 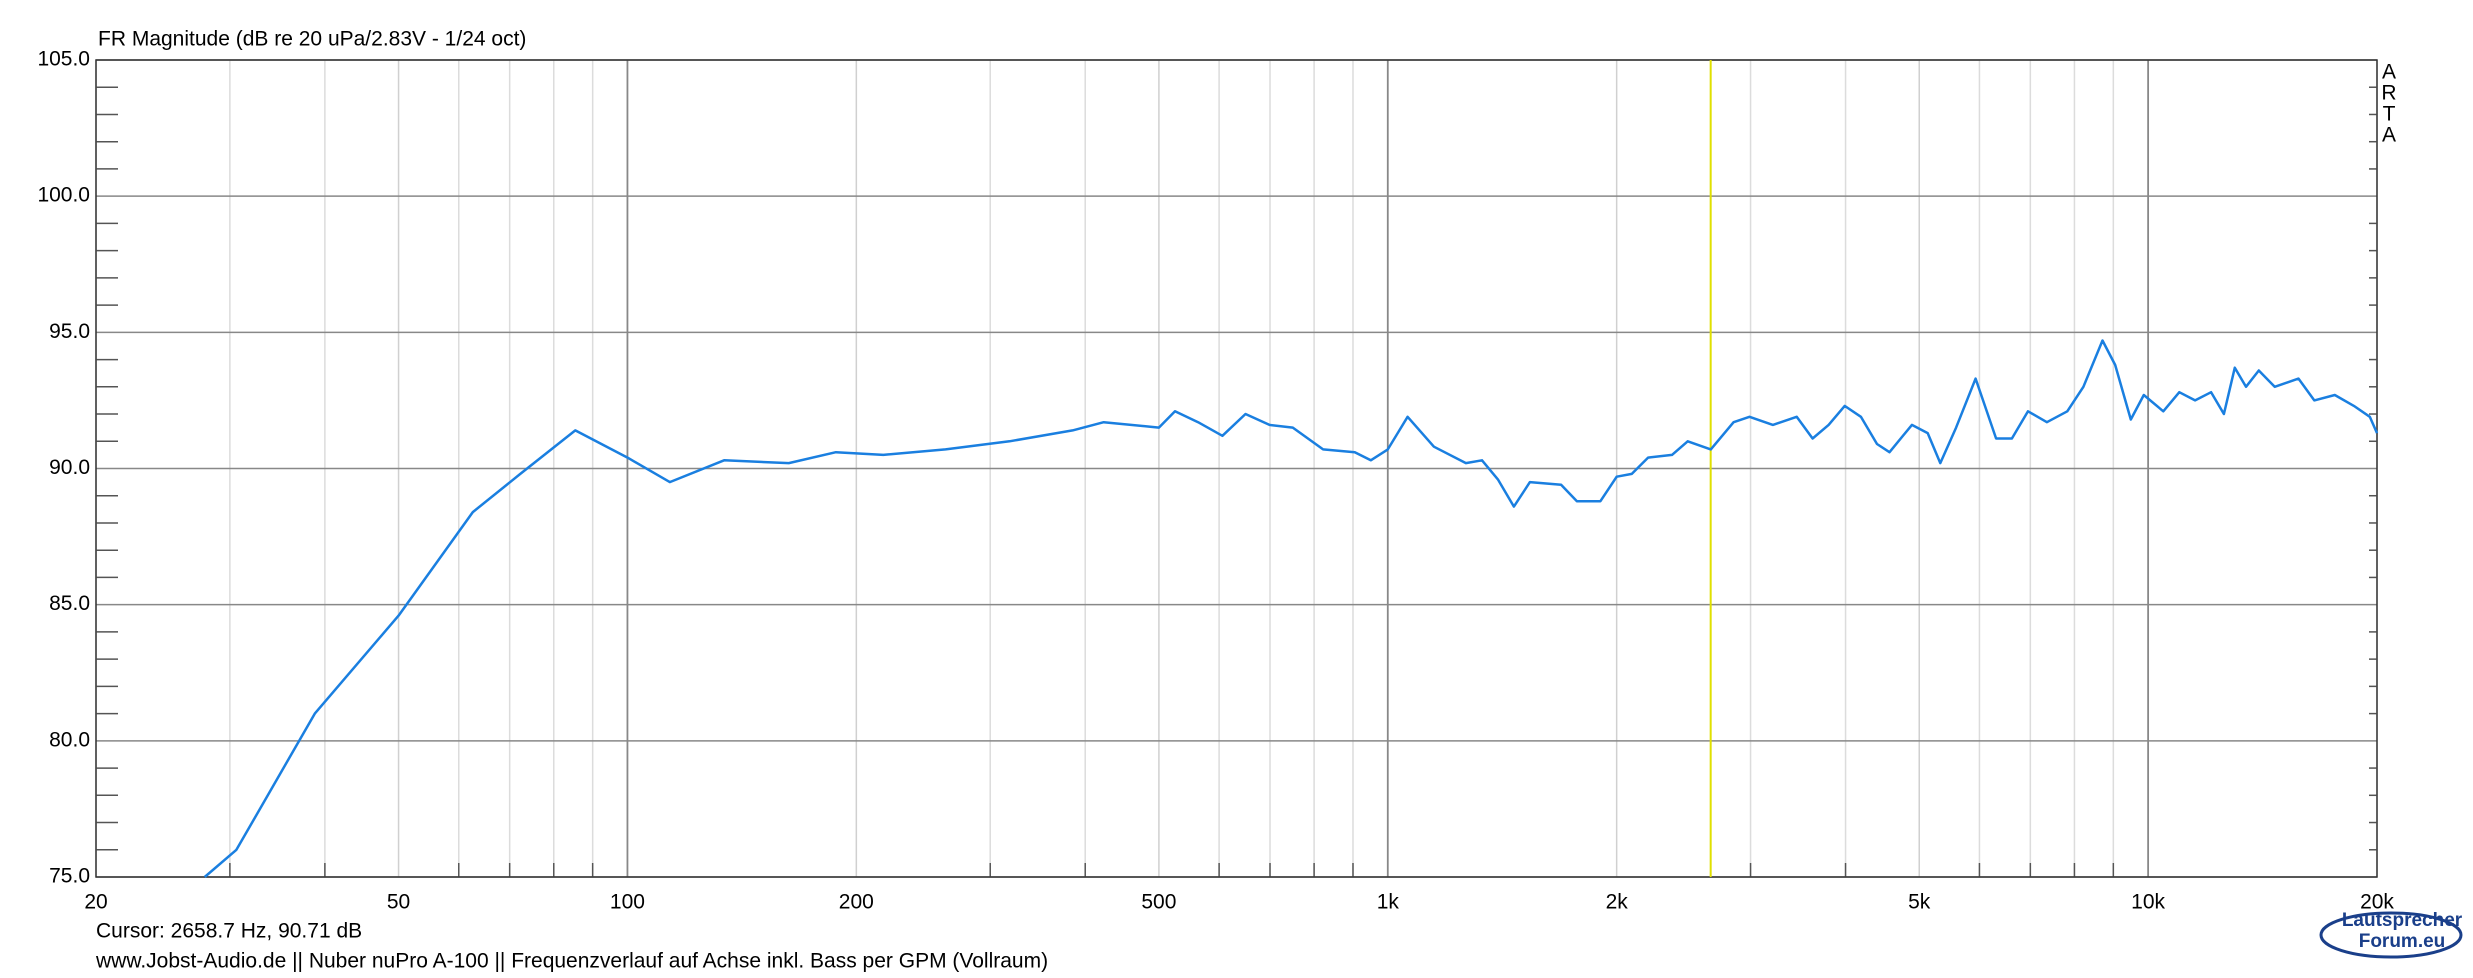 I want to click on side-label: R, so click(x=2388, y=93).